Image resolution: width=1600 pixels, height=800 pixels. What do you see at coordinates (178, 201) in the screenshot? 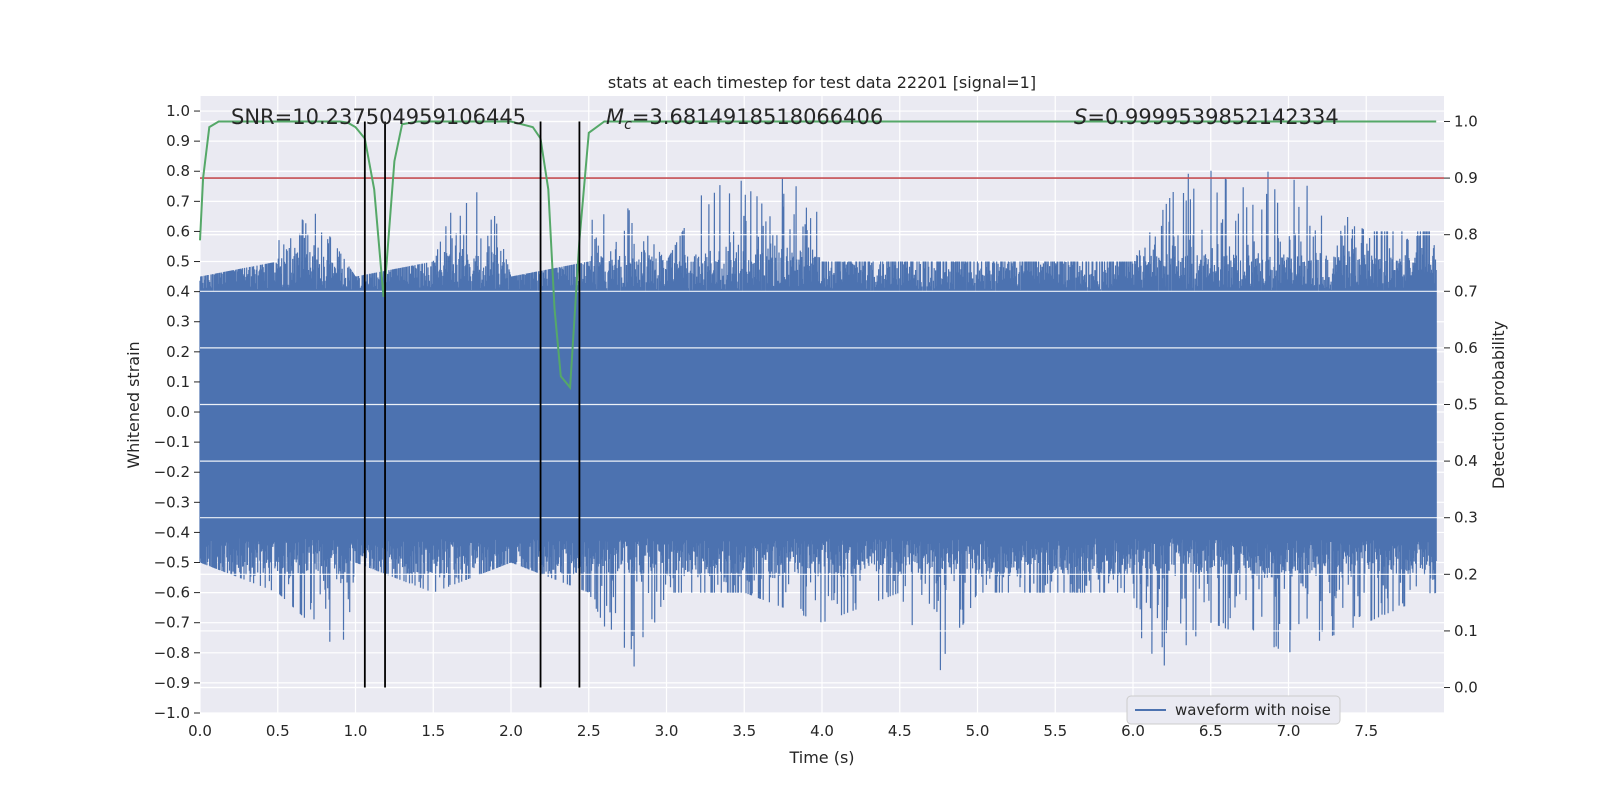
I see `y-tick-label-left: 0.7` at bounding box center [178, 201].